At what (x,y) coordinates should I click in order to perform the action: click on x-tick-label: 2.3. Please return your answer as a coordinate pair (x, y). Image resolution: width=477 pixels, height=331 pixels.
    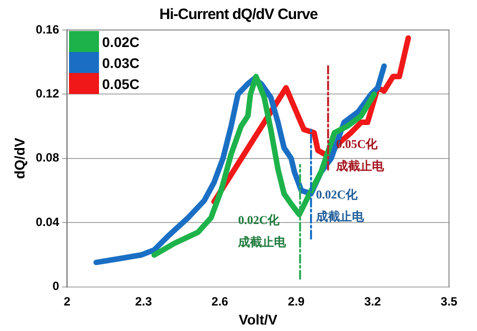
    Looking at the image, I should click on (143, 301).